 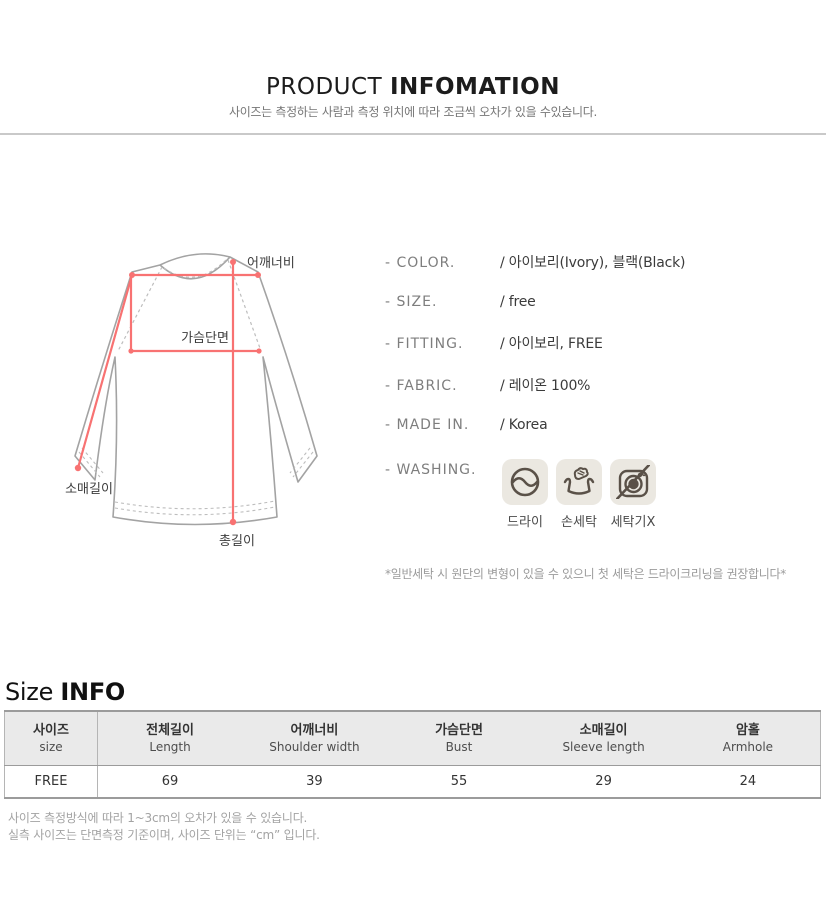 What do you see at coordinates (170, 730) in the screenshot?
I see `col-ko: 전체길이` at bounding box center [170, 730].